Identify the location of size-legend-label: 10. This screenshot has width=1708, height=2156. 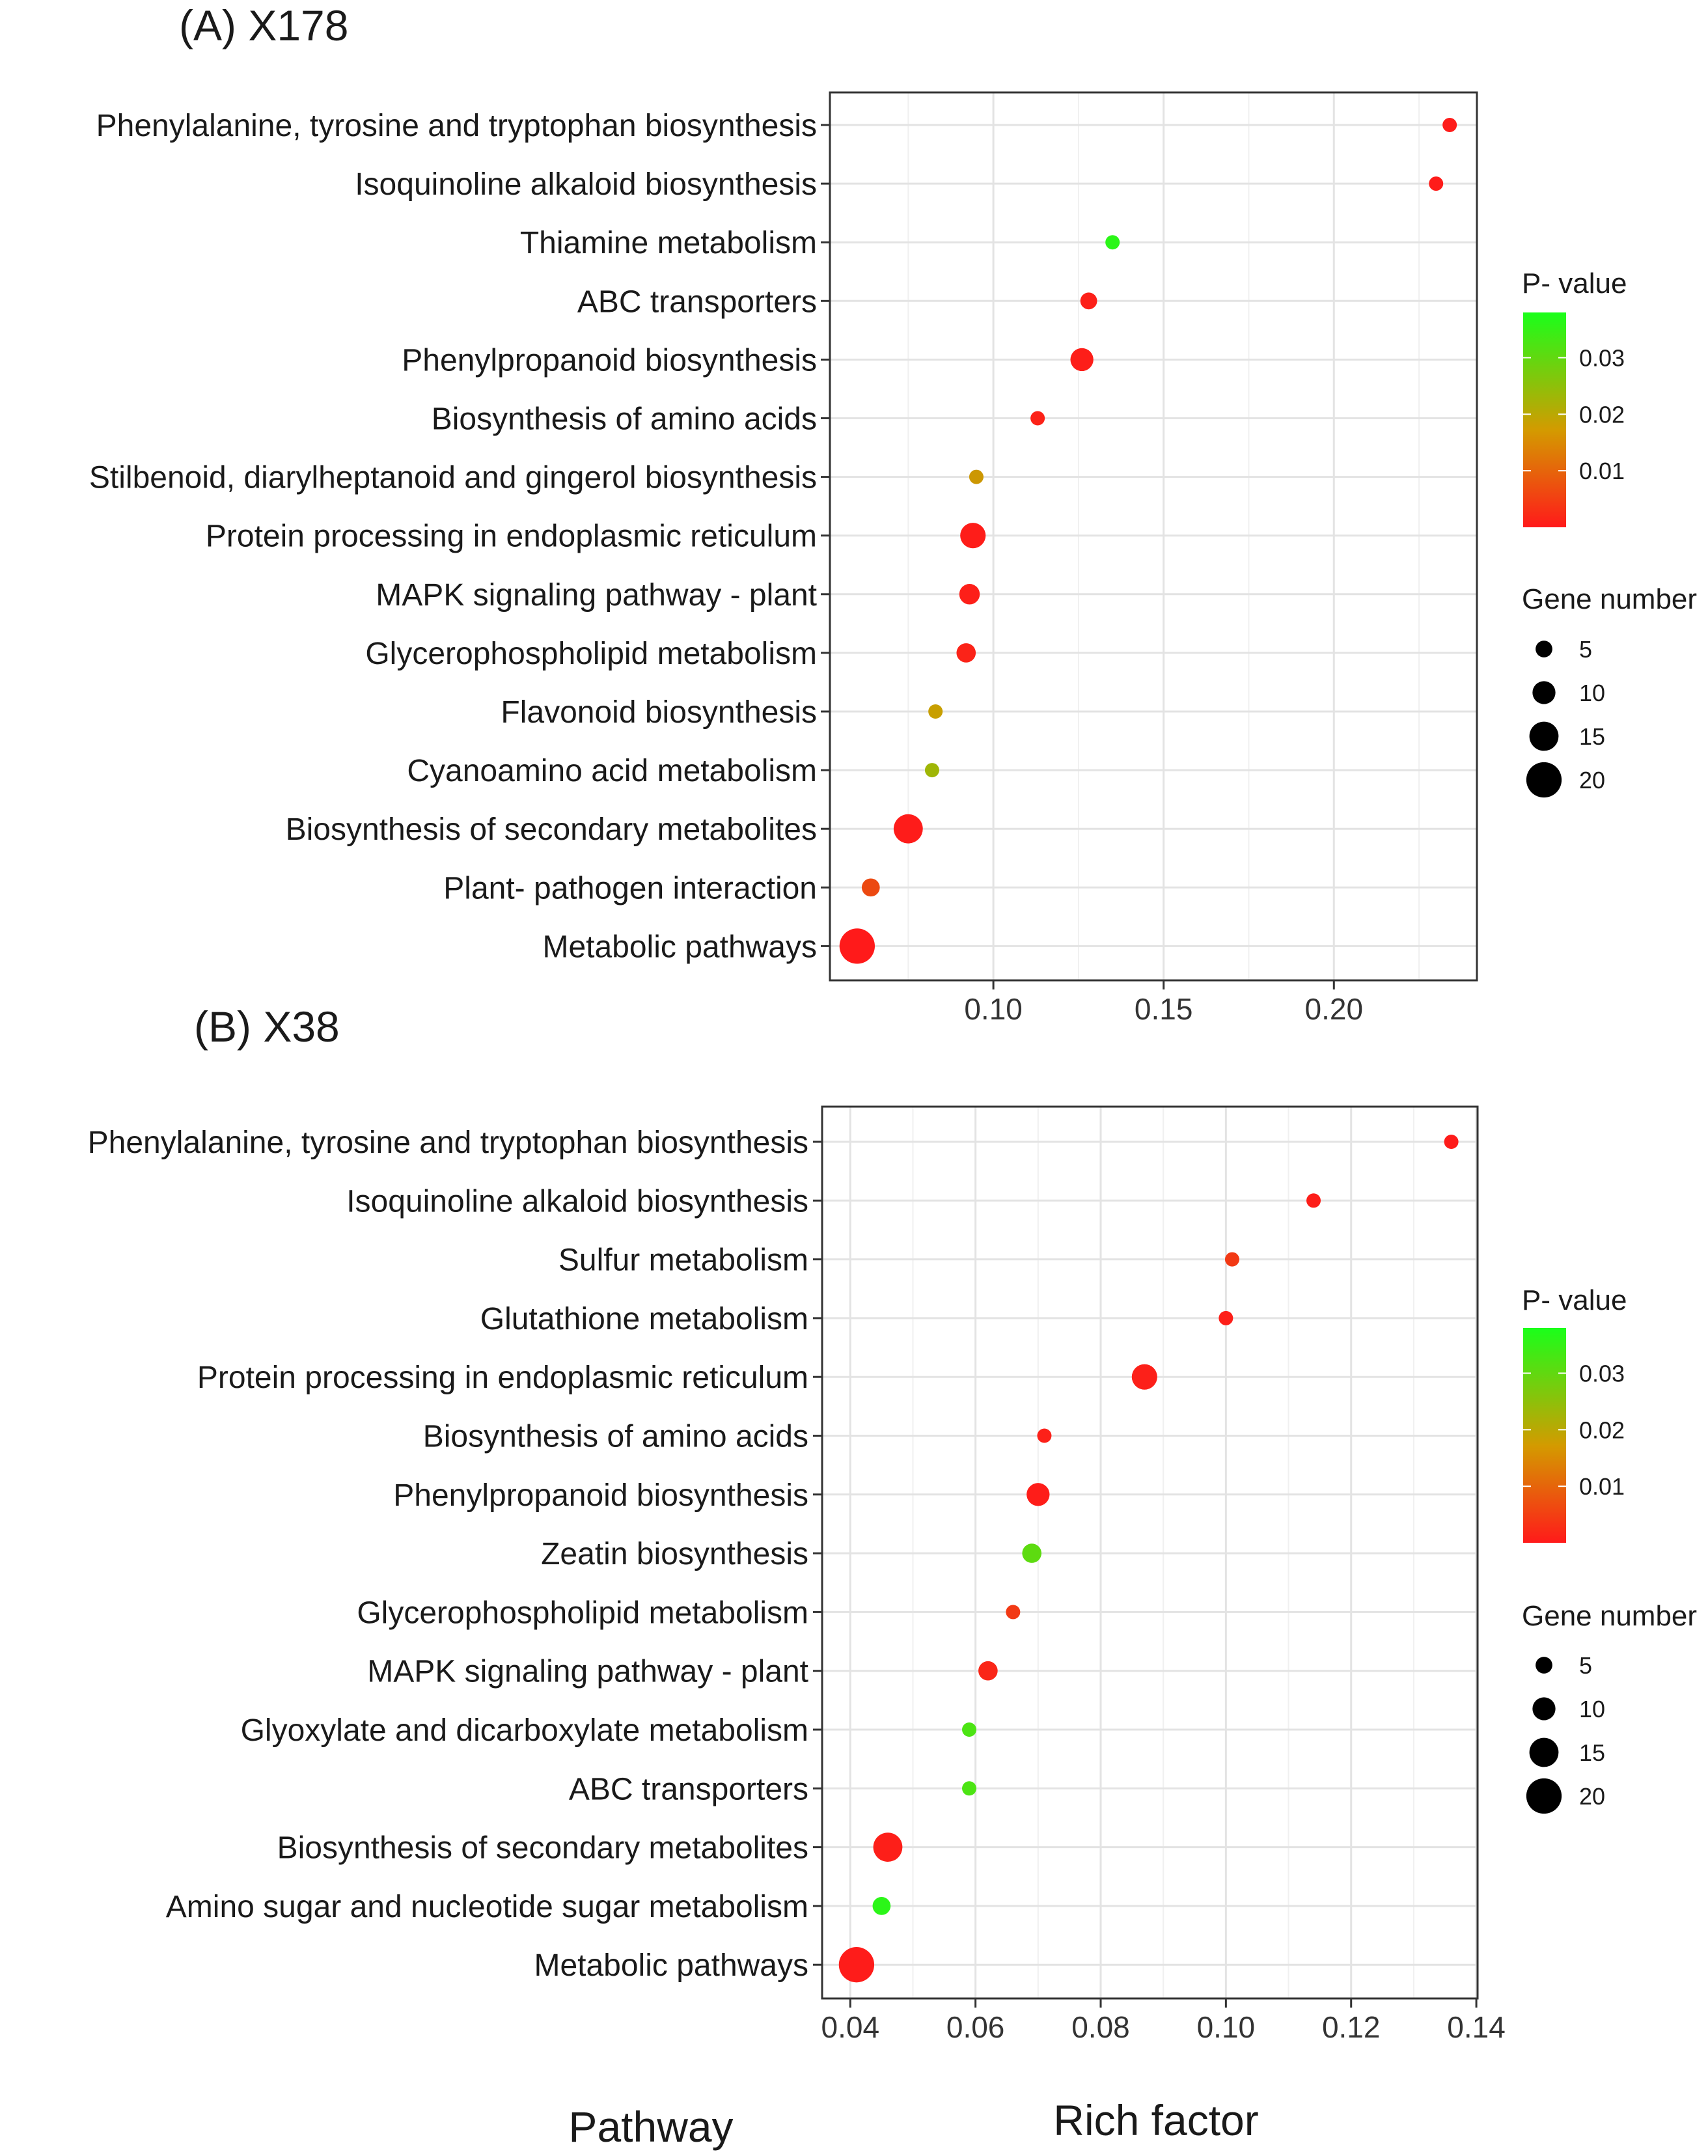
(1592, 1709).